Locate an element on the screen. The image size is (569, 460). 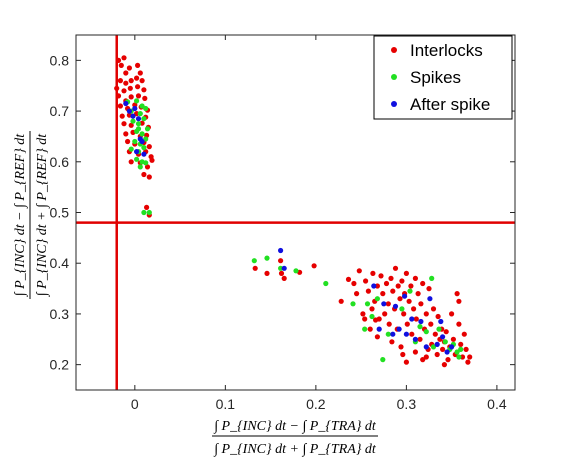
legend: Interlocks Spikes After spike is located at coordinates (443, 77).